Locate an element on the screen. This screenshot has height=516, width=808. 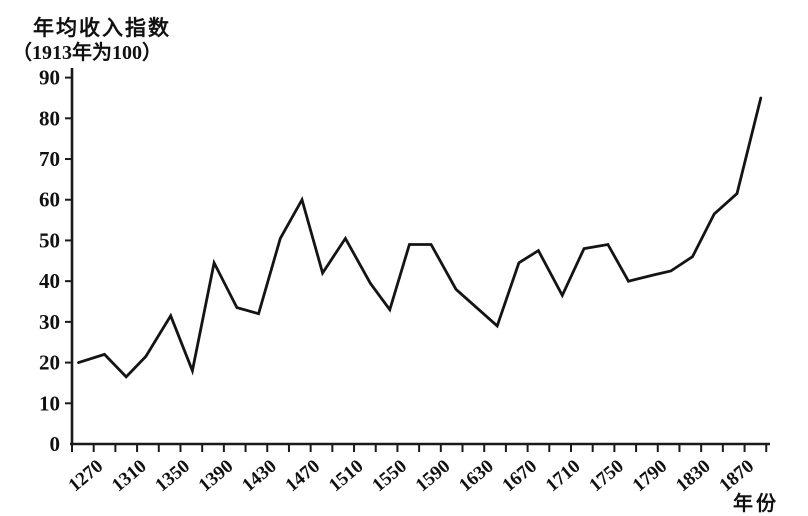
y-tick-label: 30 is located at coordinates (49, 322).